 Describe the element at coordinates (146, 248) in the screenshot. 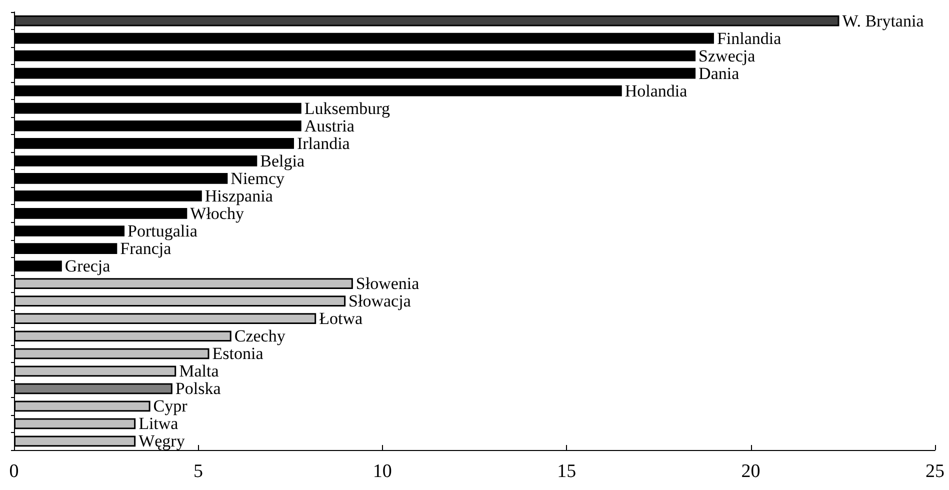

I see `y-tick-label: Francja` at that location.